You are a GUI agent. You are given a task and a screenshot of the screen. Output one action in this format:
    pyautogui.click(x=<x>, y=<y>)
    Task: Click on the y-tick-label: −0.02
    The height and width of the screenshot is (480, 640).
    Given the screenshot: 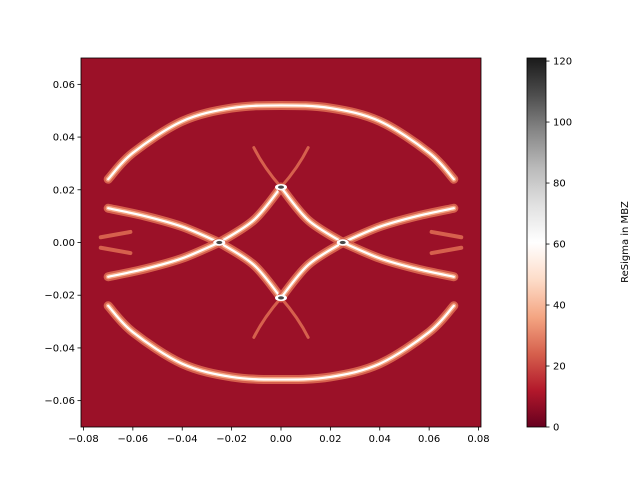 What is the action you would take?
    pyautogui.click(x=59, y=296)
    